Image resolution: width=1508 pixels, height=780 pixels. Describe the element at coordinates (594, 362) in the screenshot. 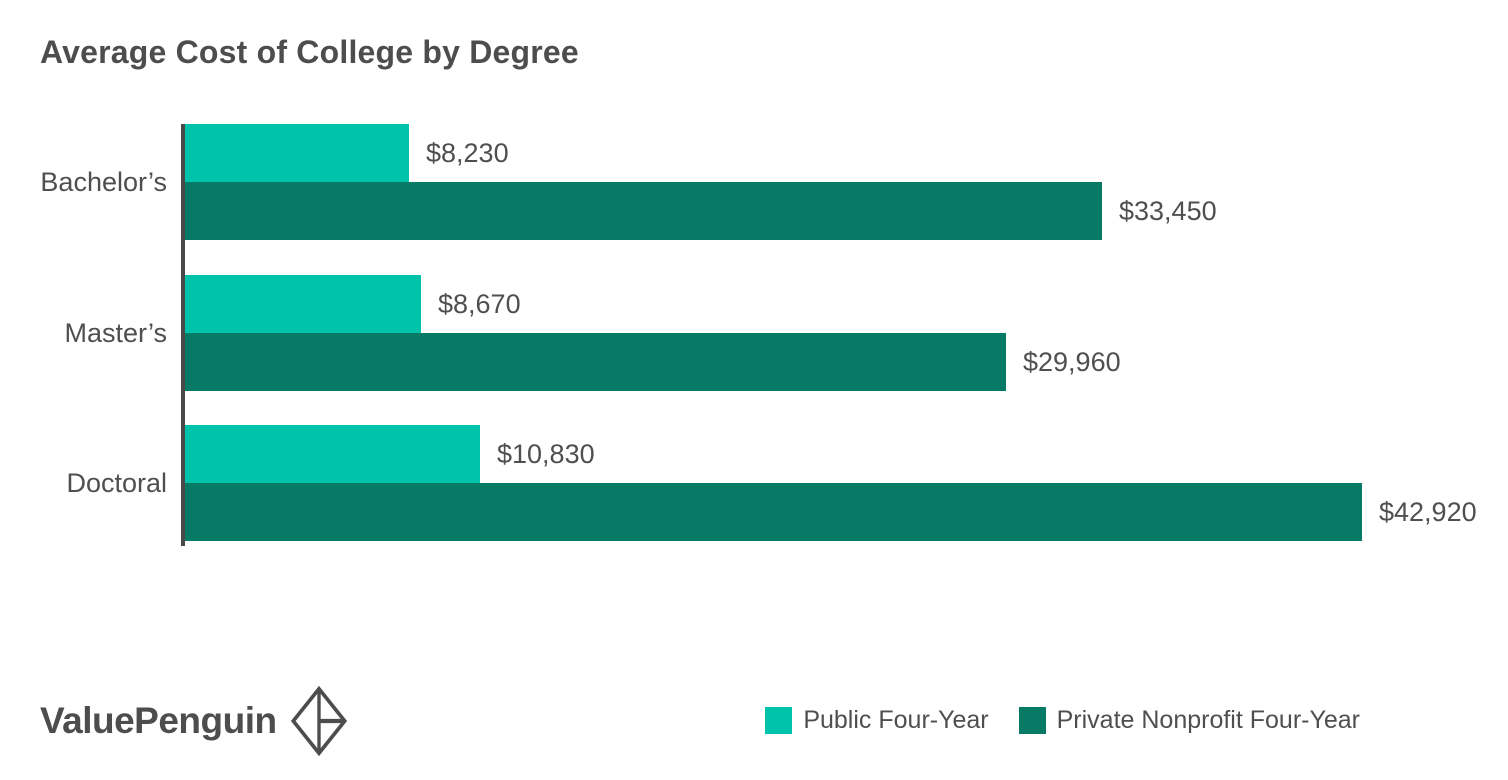

I see `bar-private-master-s` at that location.